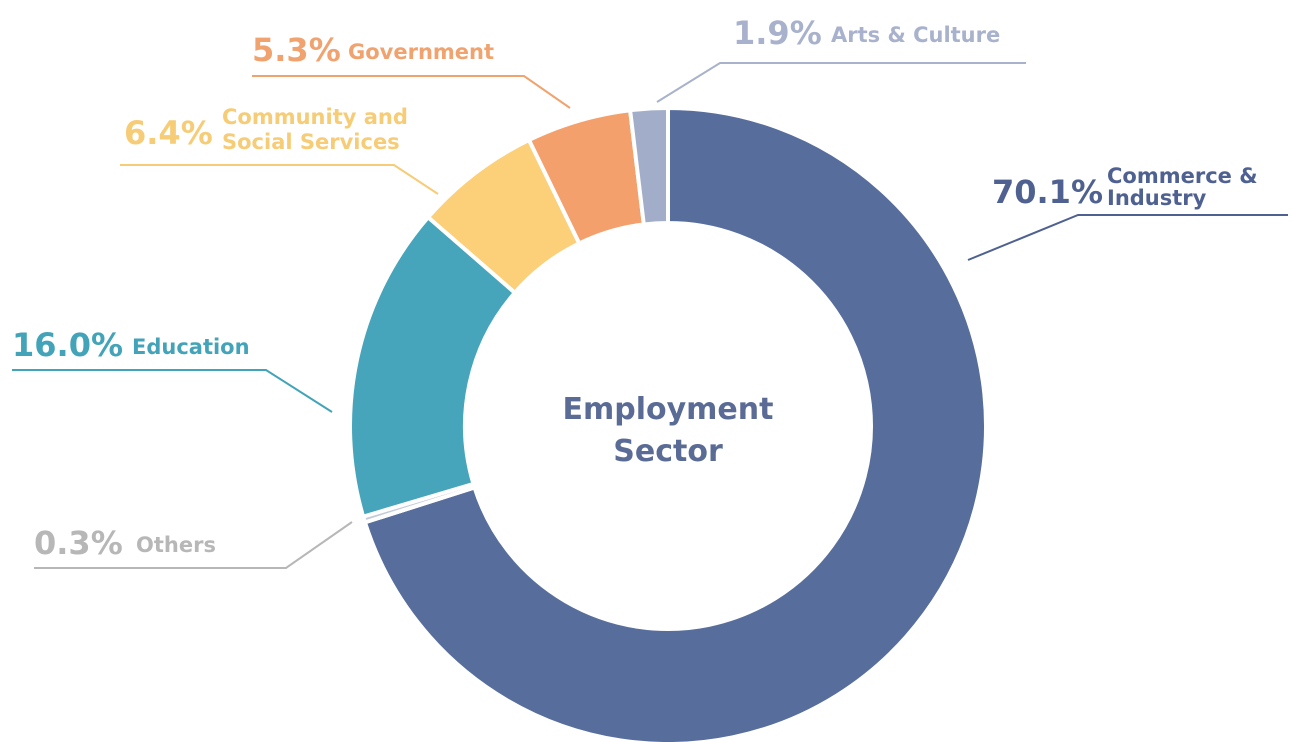  I want to click on leader-line-community, so click(279, 179).